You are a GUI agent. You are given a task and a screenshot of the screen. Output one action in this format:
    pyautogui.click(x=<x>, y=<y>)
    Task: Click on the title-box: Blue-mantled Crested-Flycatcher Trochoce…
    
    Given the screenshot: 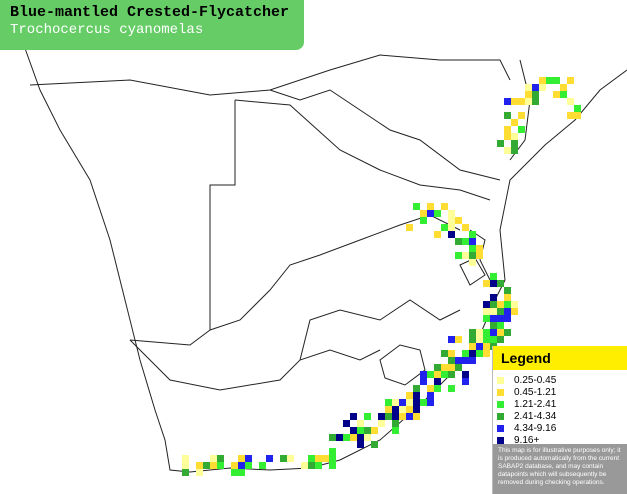 What is the action you would take?
    pyautogui.click(x=152, y=25)
    